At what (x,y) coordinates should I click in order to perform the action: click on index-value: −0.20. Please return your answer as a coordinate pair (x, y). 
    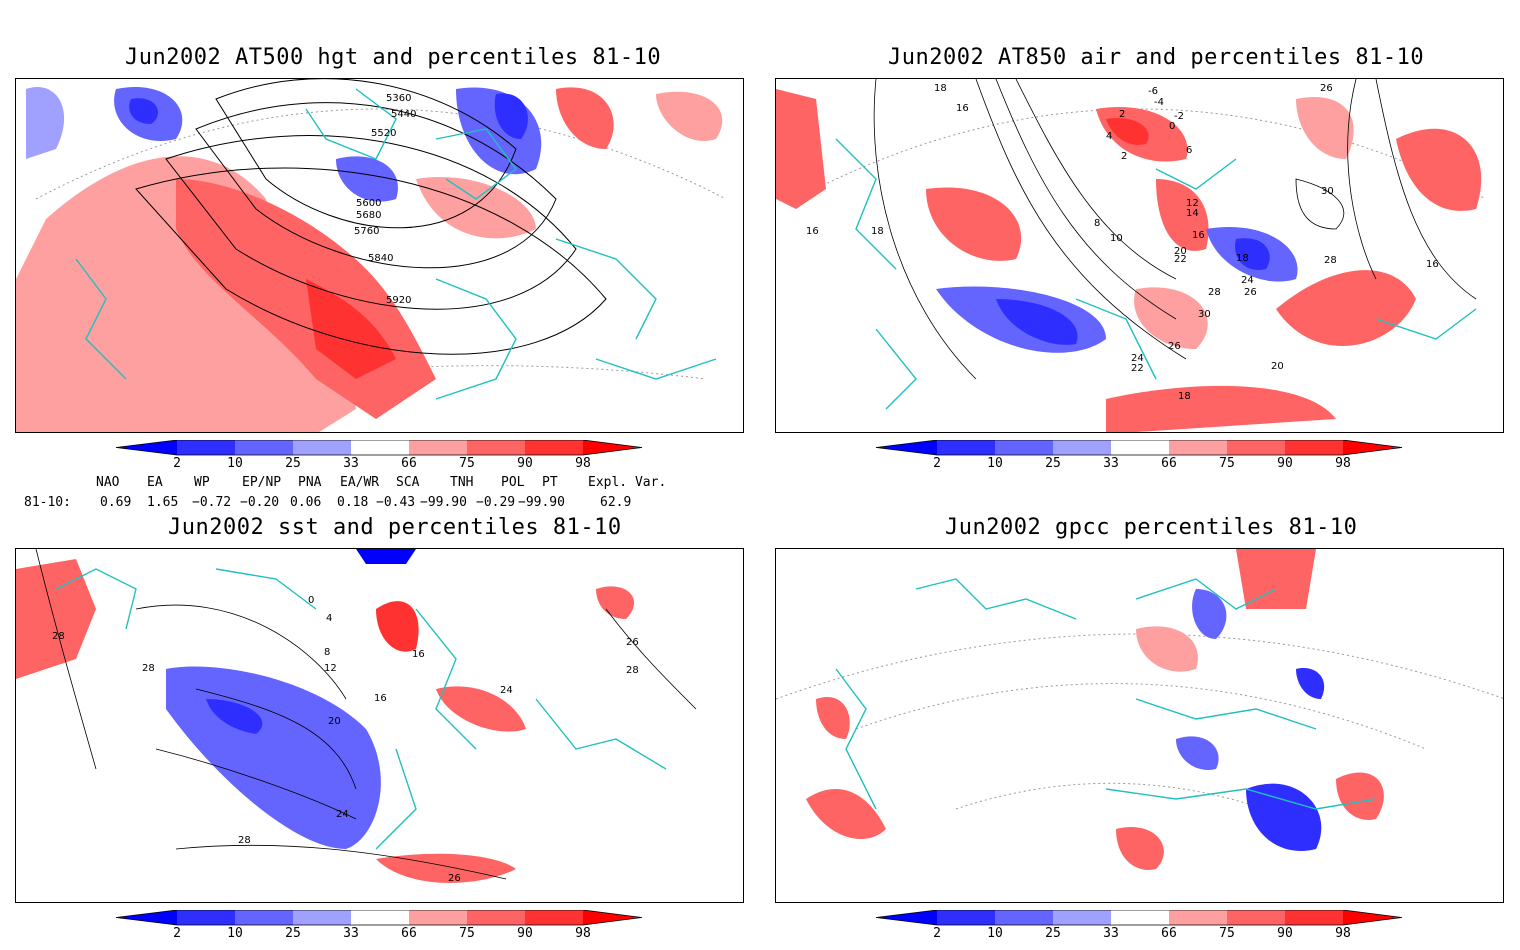
    Looking at the image, I should click on (260, 502).